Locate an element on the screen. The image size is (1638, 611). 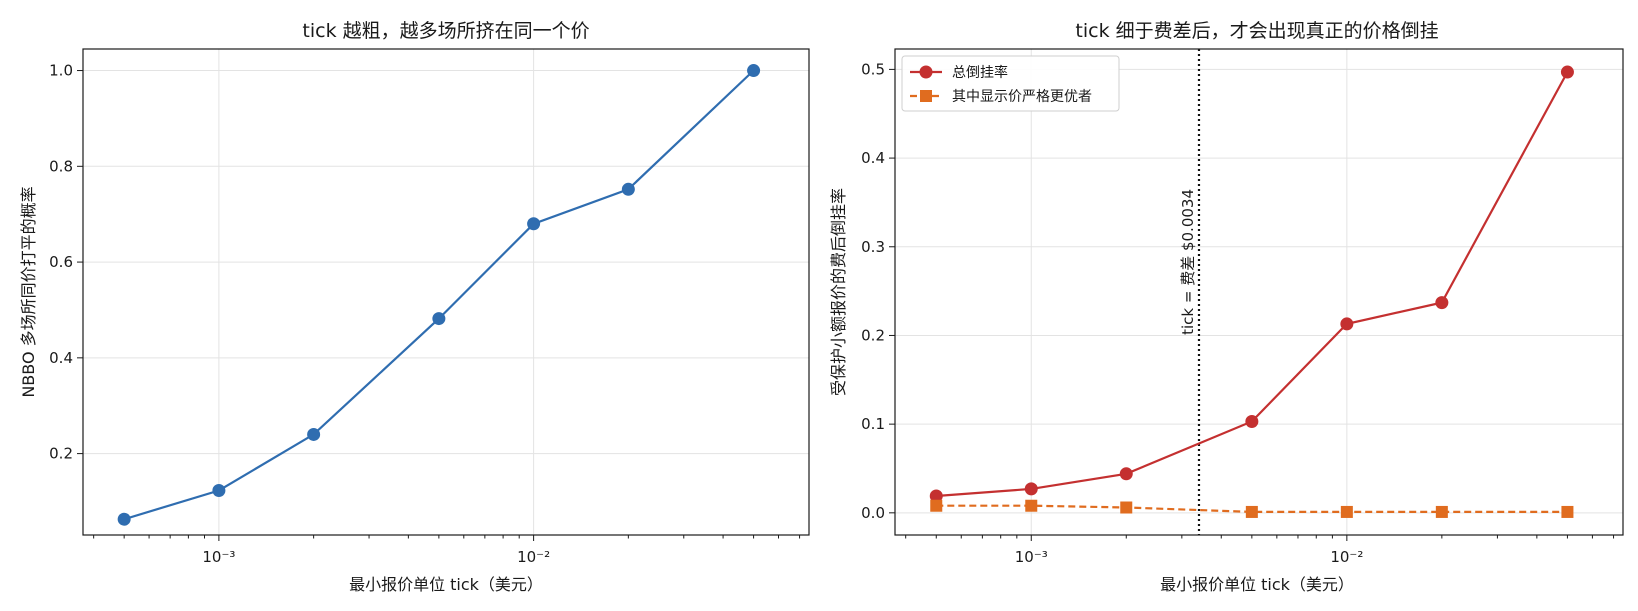
chart-left-y-tick-label: 0.6 is located at coordinates (61, 262).